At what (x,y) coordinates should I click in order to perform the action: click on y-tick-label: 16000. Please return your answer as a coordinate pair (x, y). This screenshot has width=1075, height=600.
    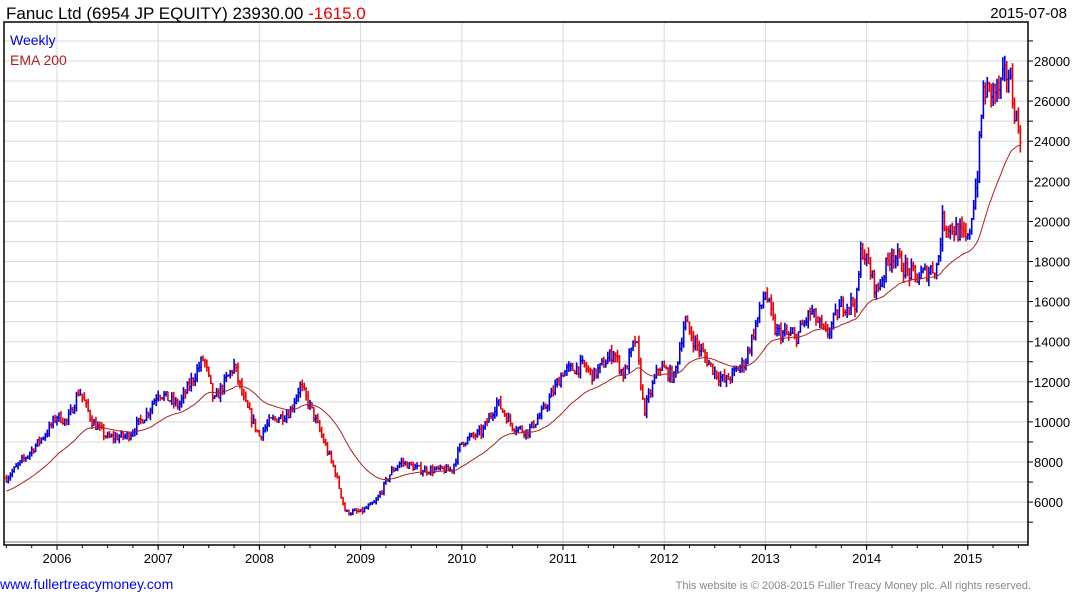
    Looking at the image, I should click on (1052, 302).